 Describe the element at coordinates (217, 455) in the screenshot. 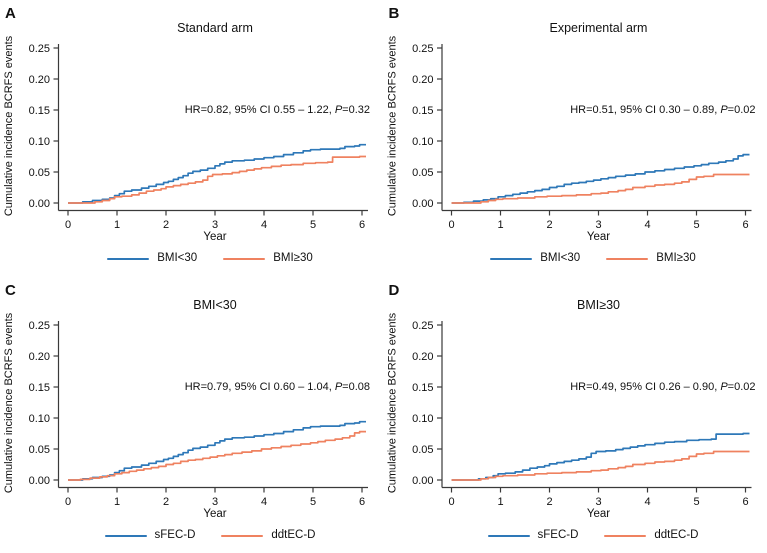

I see `curve-ddtec-d` at that location.